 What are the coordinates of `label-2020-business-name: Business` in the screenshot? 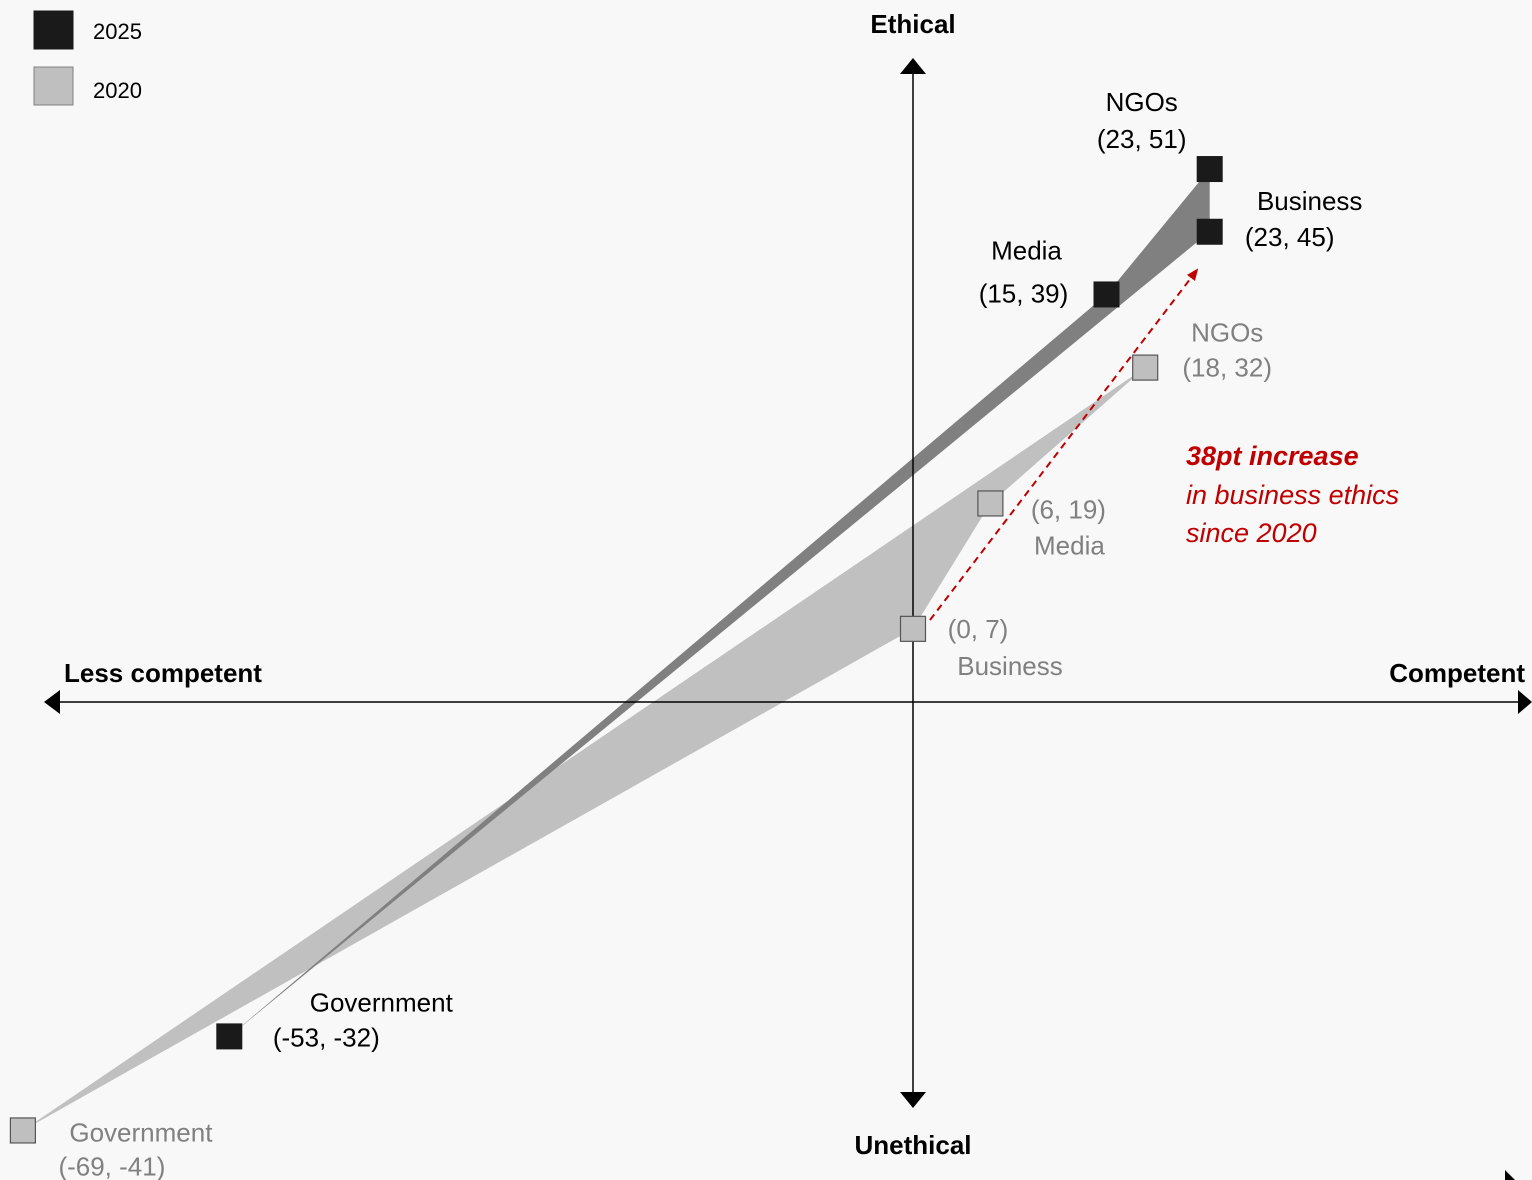 It's located at (1010, 666).